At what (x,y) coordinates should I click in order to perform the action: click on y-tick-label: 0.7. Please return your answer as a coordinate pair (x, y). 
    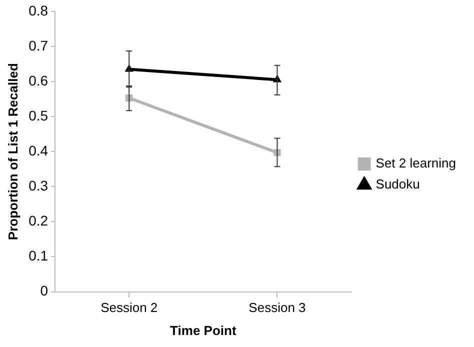
    Looking at the image, I should click on (38, 45).